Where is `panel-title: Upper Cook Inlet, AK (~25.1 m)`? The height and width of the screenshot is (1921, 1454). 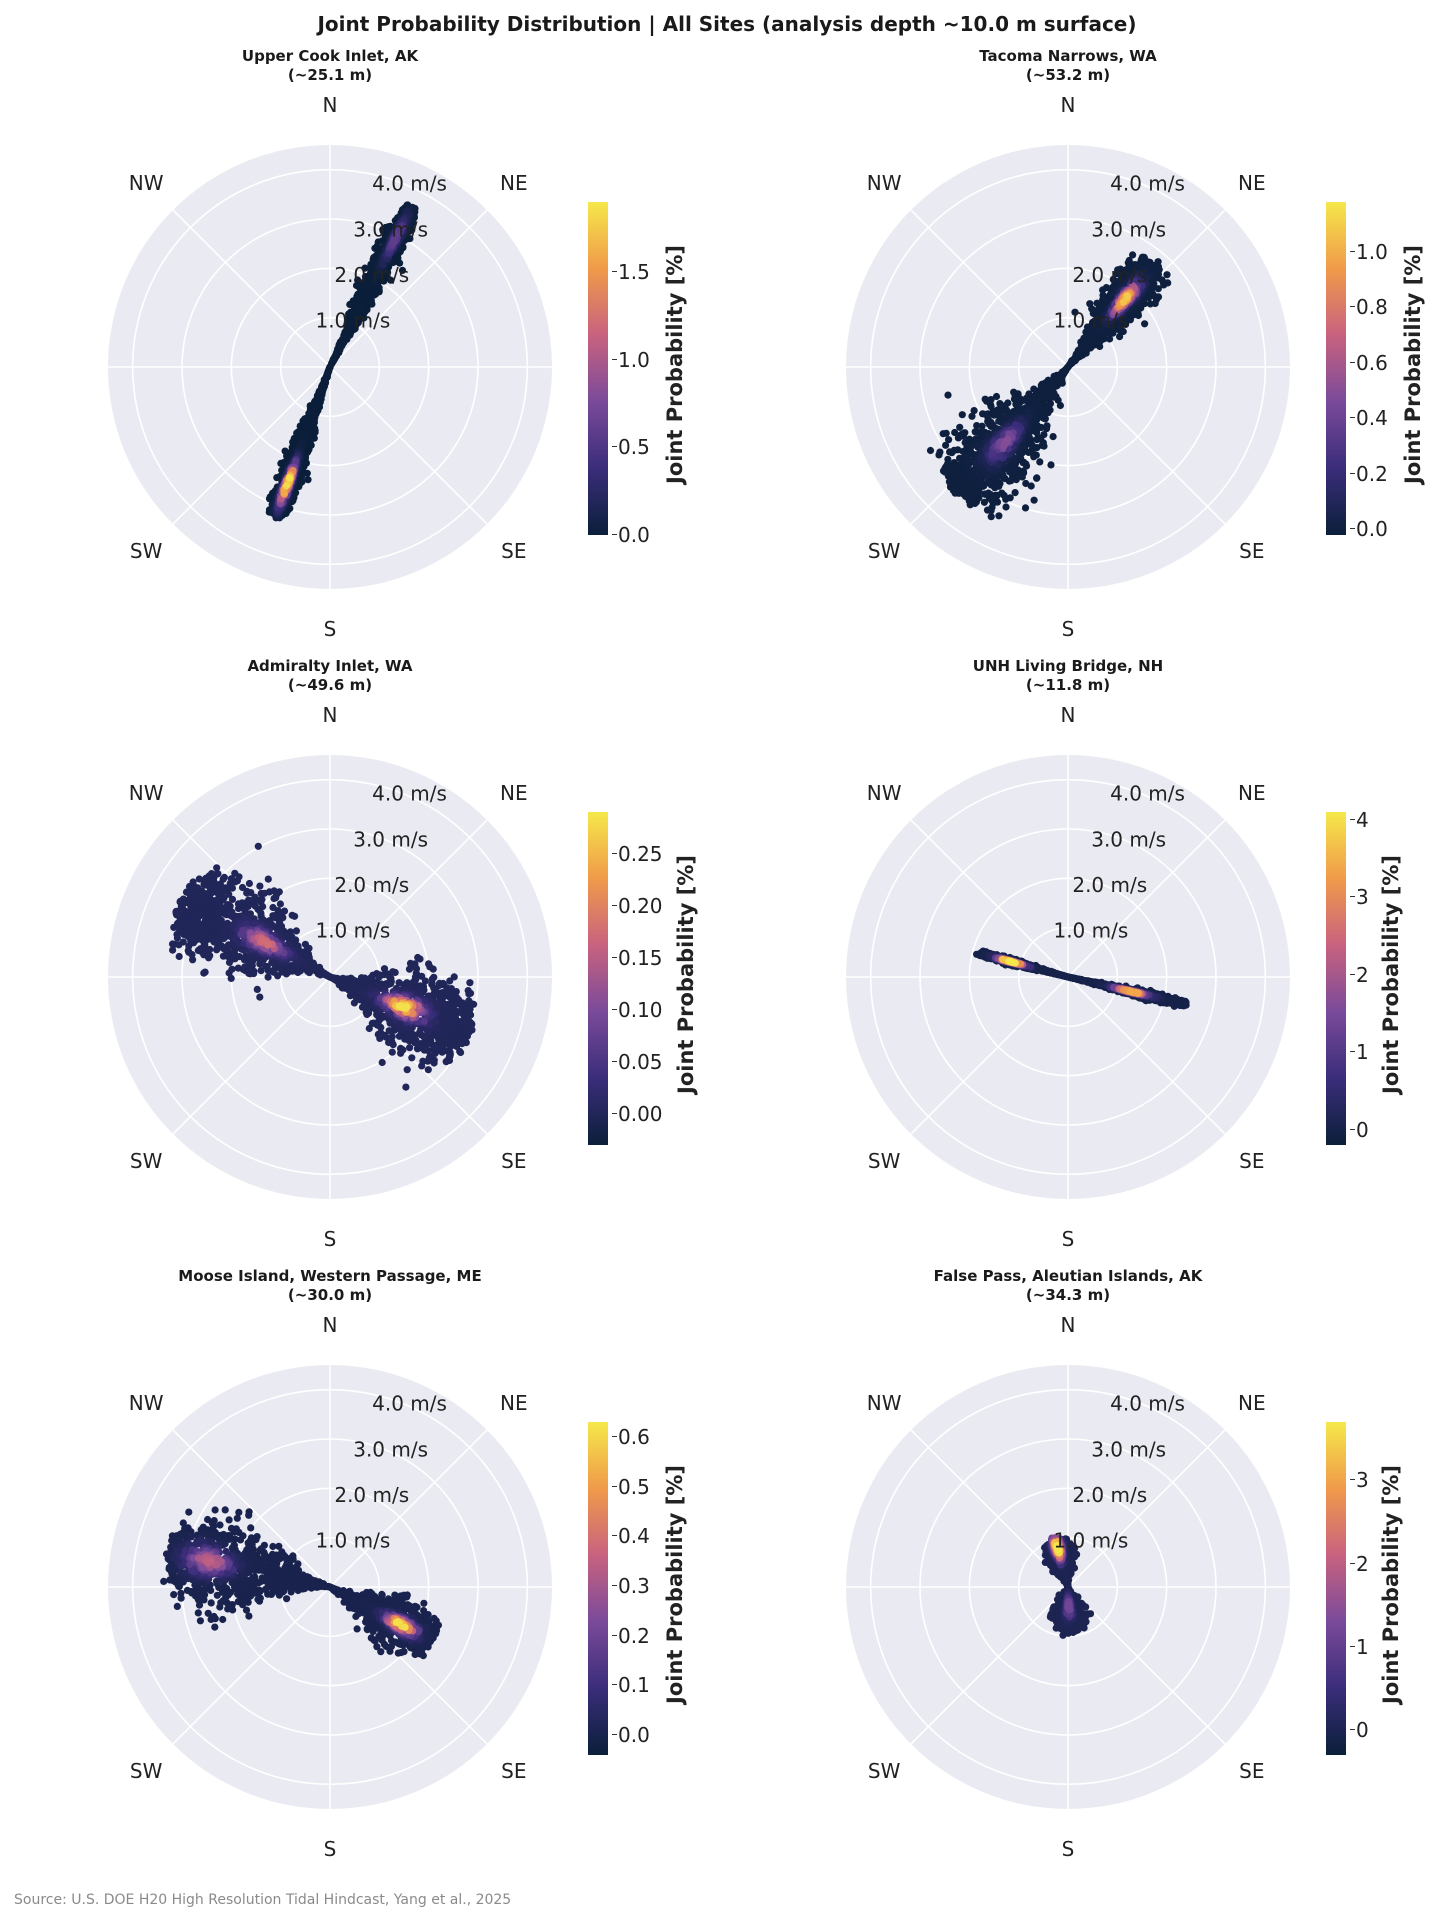 panel-title: Upper Cook Inlet, AK (~25.1 m) is located at coordinates (330, 66).